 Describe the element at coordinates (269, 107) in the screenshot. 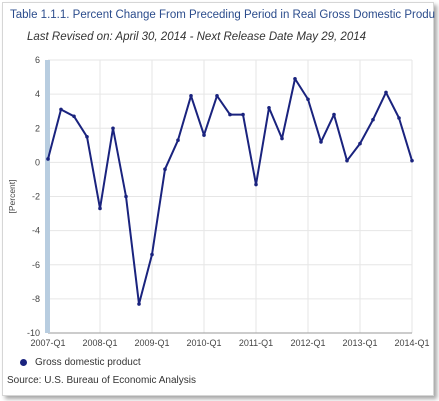

I see `data-point-2011-Q2` at that location.